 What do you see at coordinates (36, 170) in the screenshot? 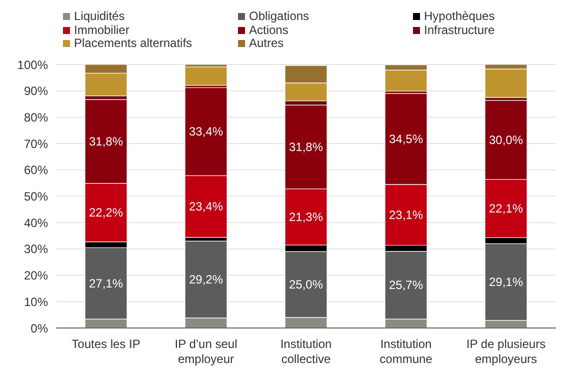
I see `y-tick-label: 60%` at bounding box center [36, 170].